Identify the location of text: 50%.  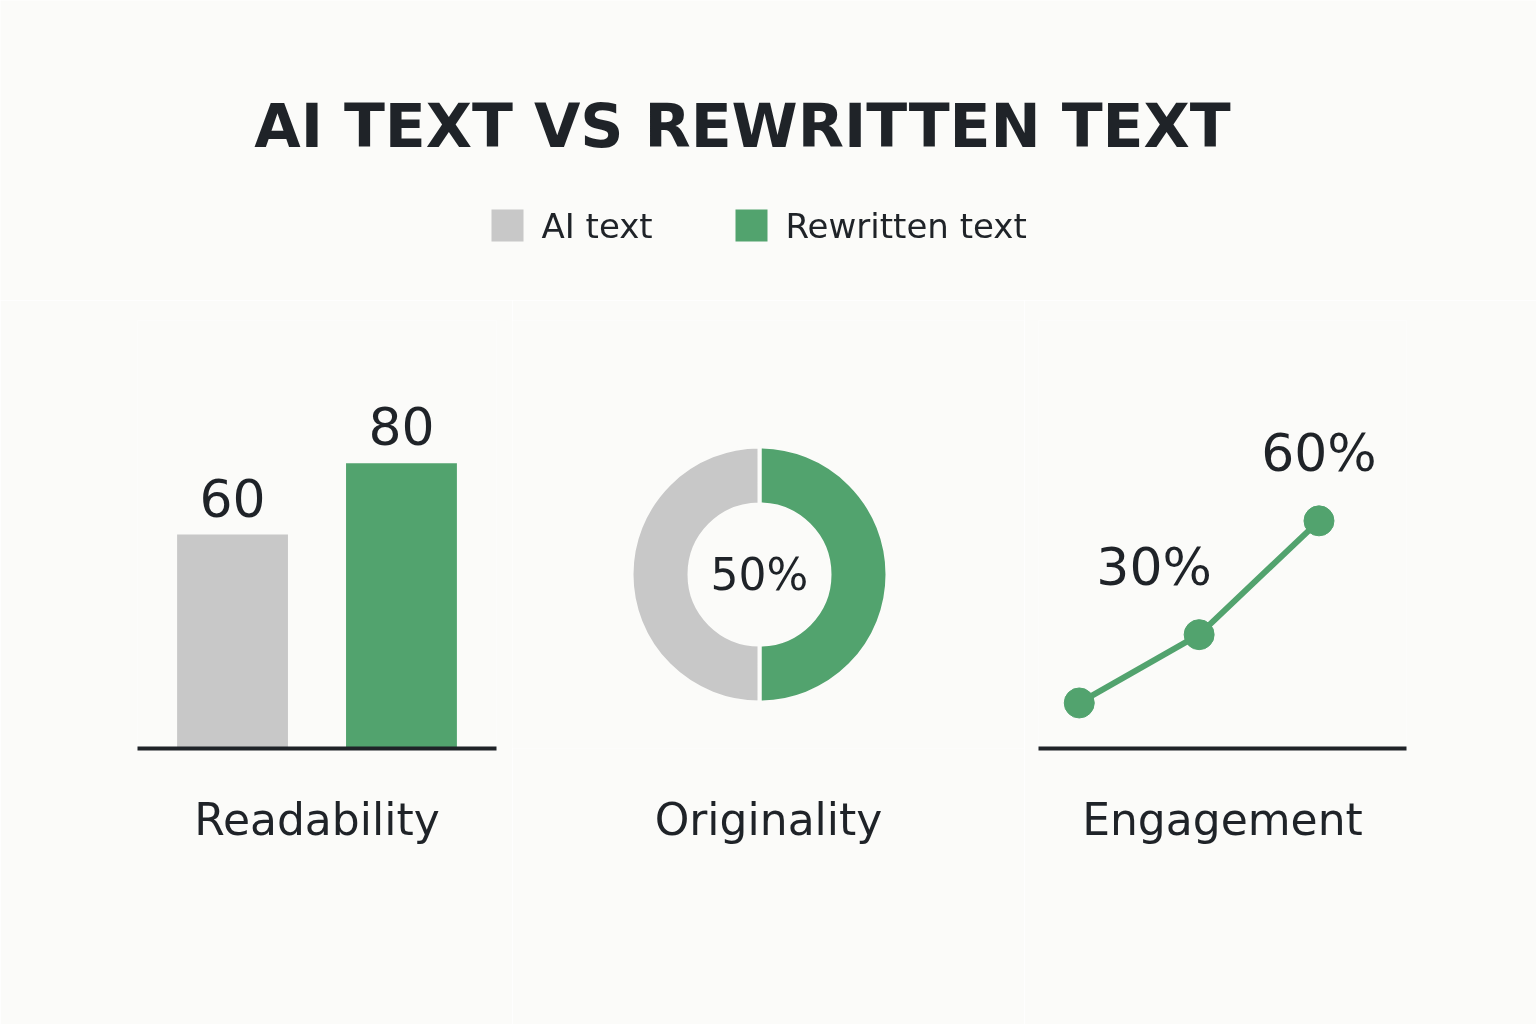
(759, 574).